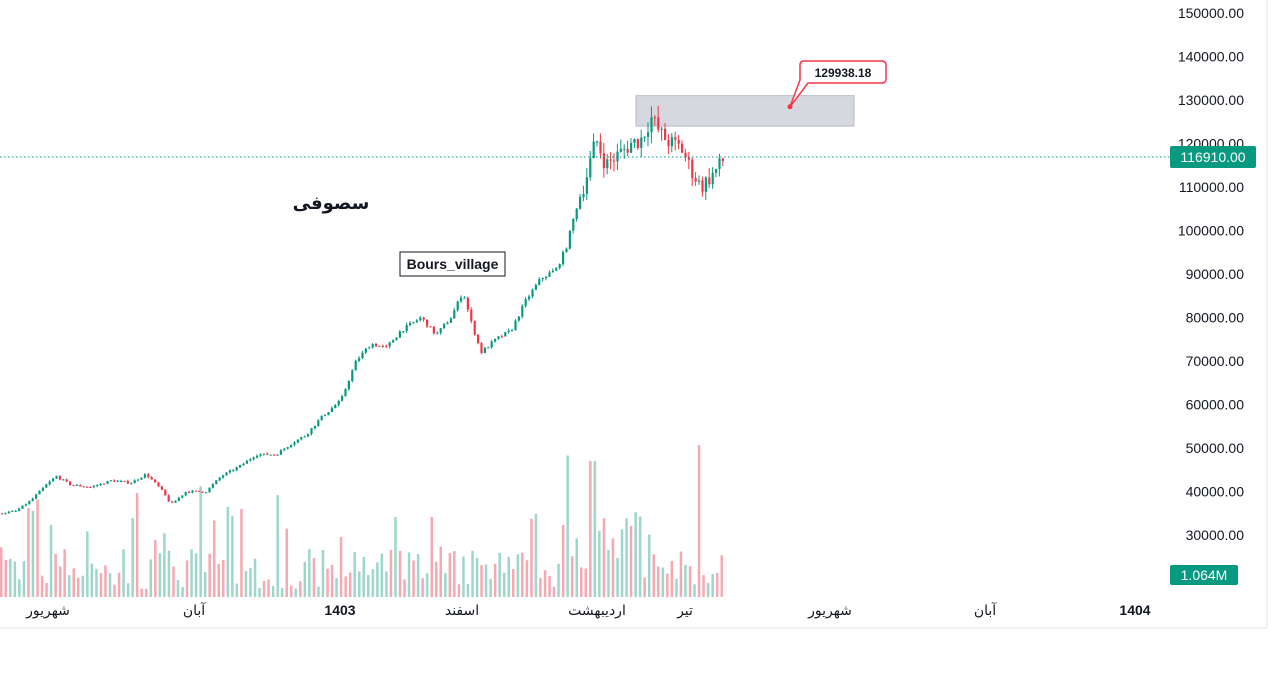 This screenshot has width=1280, height=675. What do you see at coordinates (838, 84) in the screenshot?
I see `annotation-callout` at bounding box center [838, 84].